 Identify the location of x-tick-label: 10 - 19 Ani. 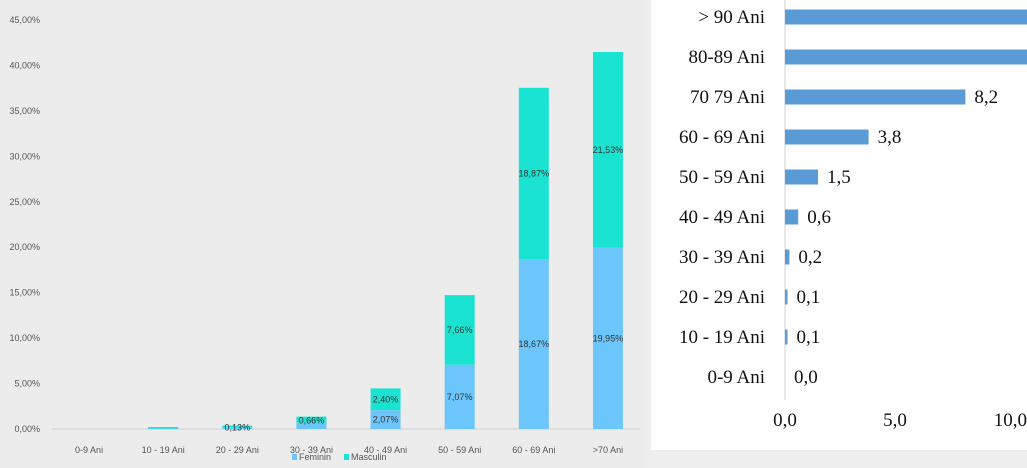
(163, 450).